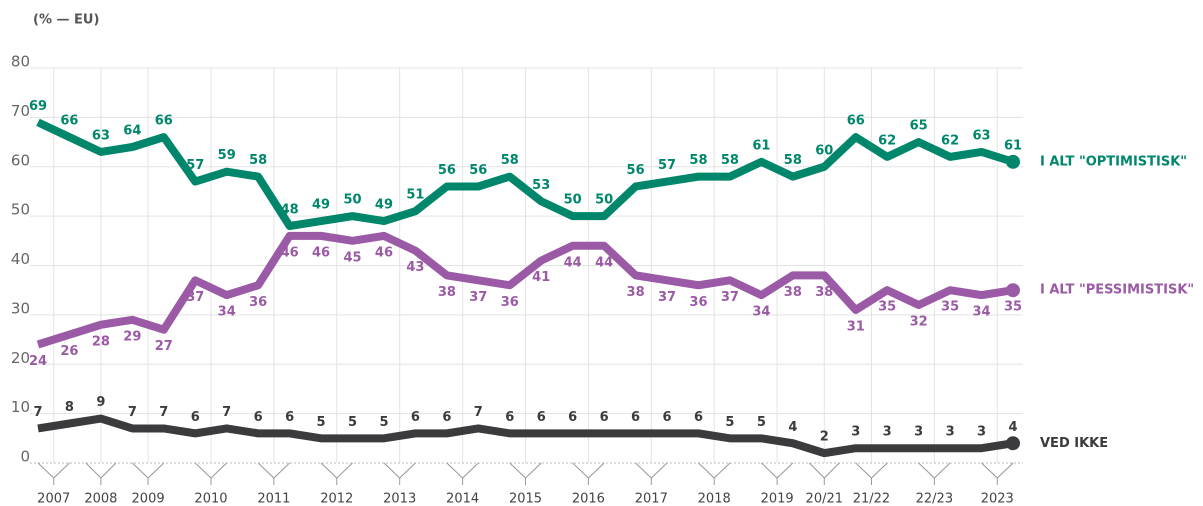 The width and height of the screenshot is (1203, 506). Describe the element at coordinates (25, 457) in the screenshot. I see `y-tick-label: 0` at that location.